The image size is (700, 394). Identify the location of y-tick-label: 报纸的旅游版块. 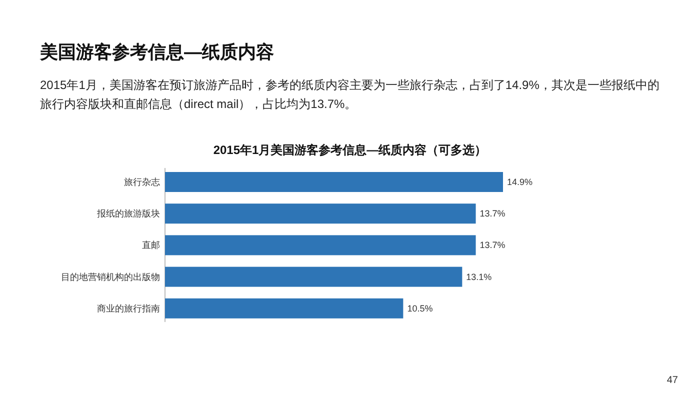
(128, 213).